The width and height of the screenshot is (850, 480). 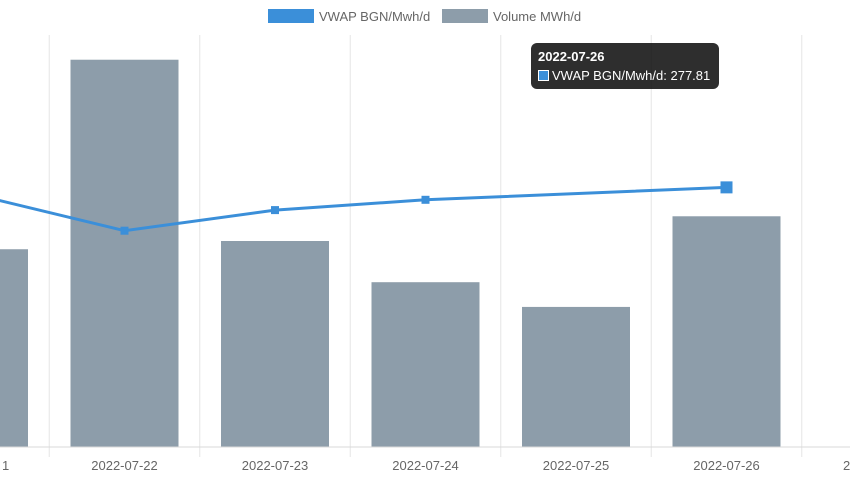 What do you see at coordinates (571, 56) in the screenshot?
I see `tooltip-title: 2022-07-26` at bounding box center [571, 56].